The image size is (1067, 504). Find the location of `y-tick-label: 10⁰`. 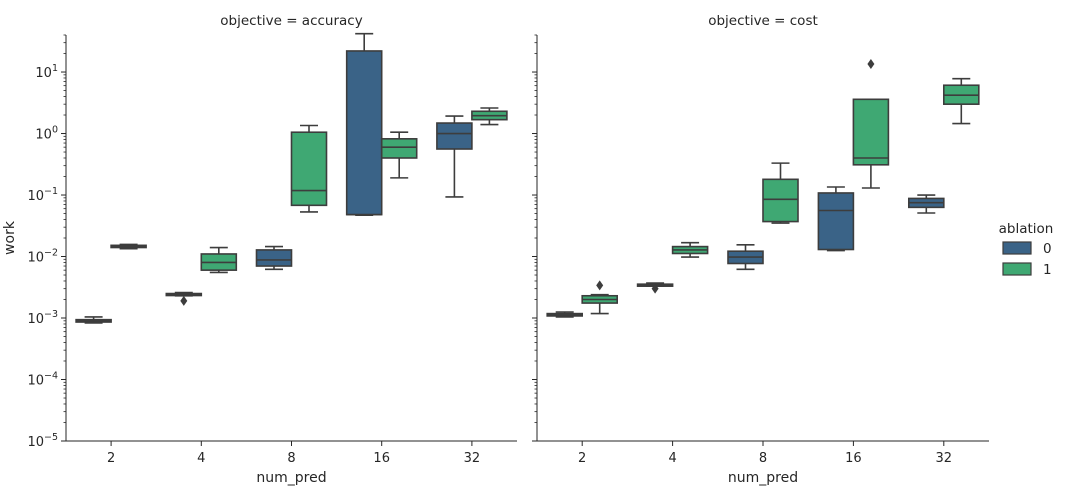

y-tick-label: 10⁰ is located at coordinates (46, 134).